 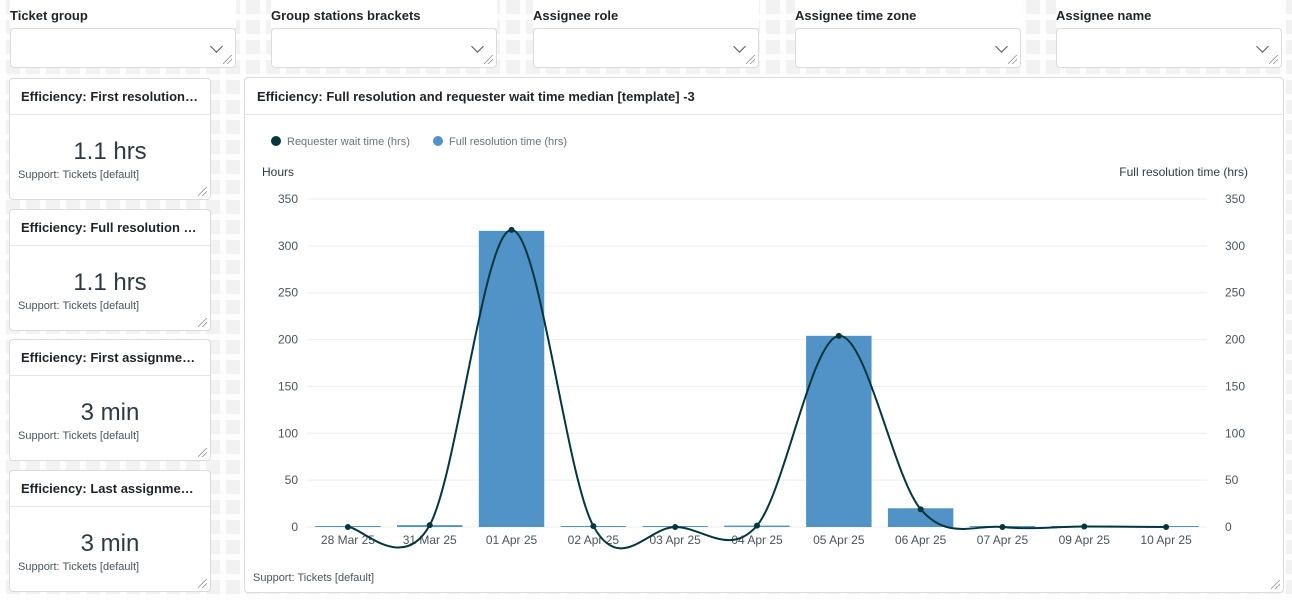 What do you see at coordinates (1235, 340) in the screenshot?
I see `y2-tick-label: 200` at bounding box center [1235, 340].